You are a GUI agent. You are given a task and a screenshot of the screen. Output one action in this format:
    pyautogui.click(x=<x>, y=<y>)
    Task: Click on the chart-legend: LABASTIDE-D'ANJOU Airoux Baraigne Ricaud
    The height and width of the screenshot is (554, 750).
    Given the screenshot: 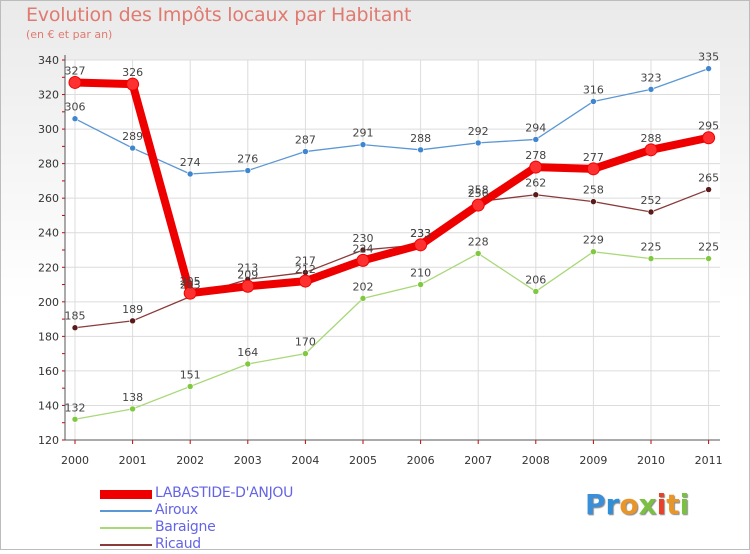 What is the action you would take?
    pyautogui.click(x=230, y=519)
    